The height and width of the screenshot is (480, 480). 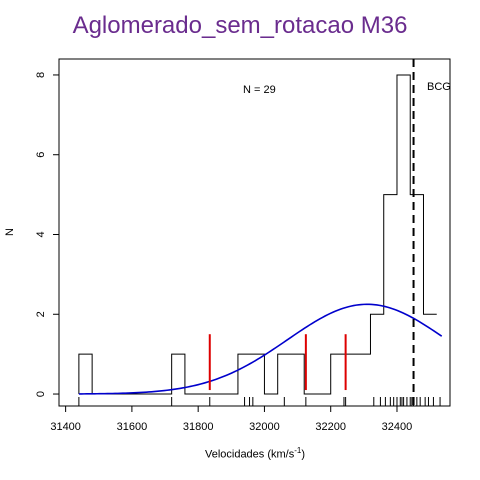 I want to click on x-tick-label: 32400, so click(x=397, y=427).